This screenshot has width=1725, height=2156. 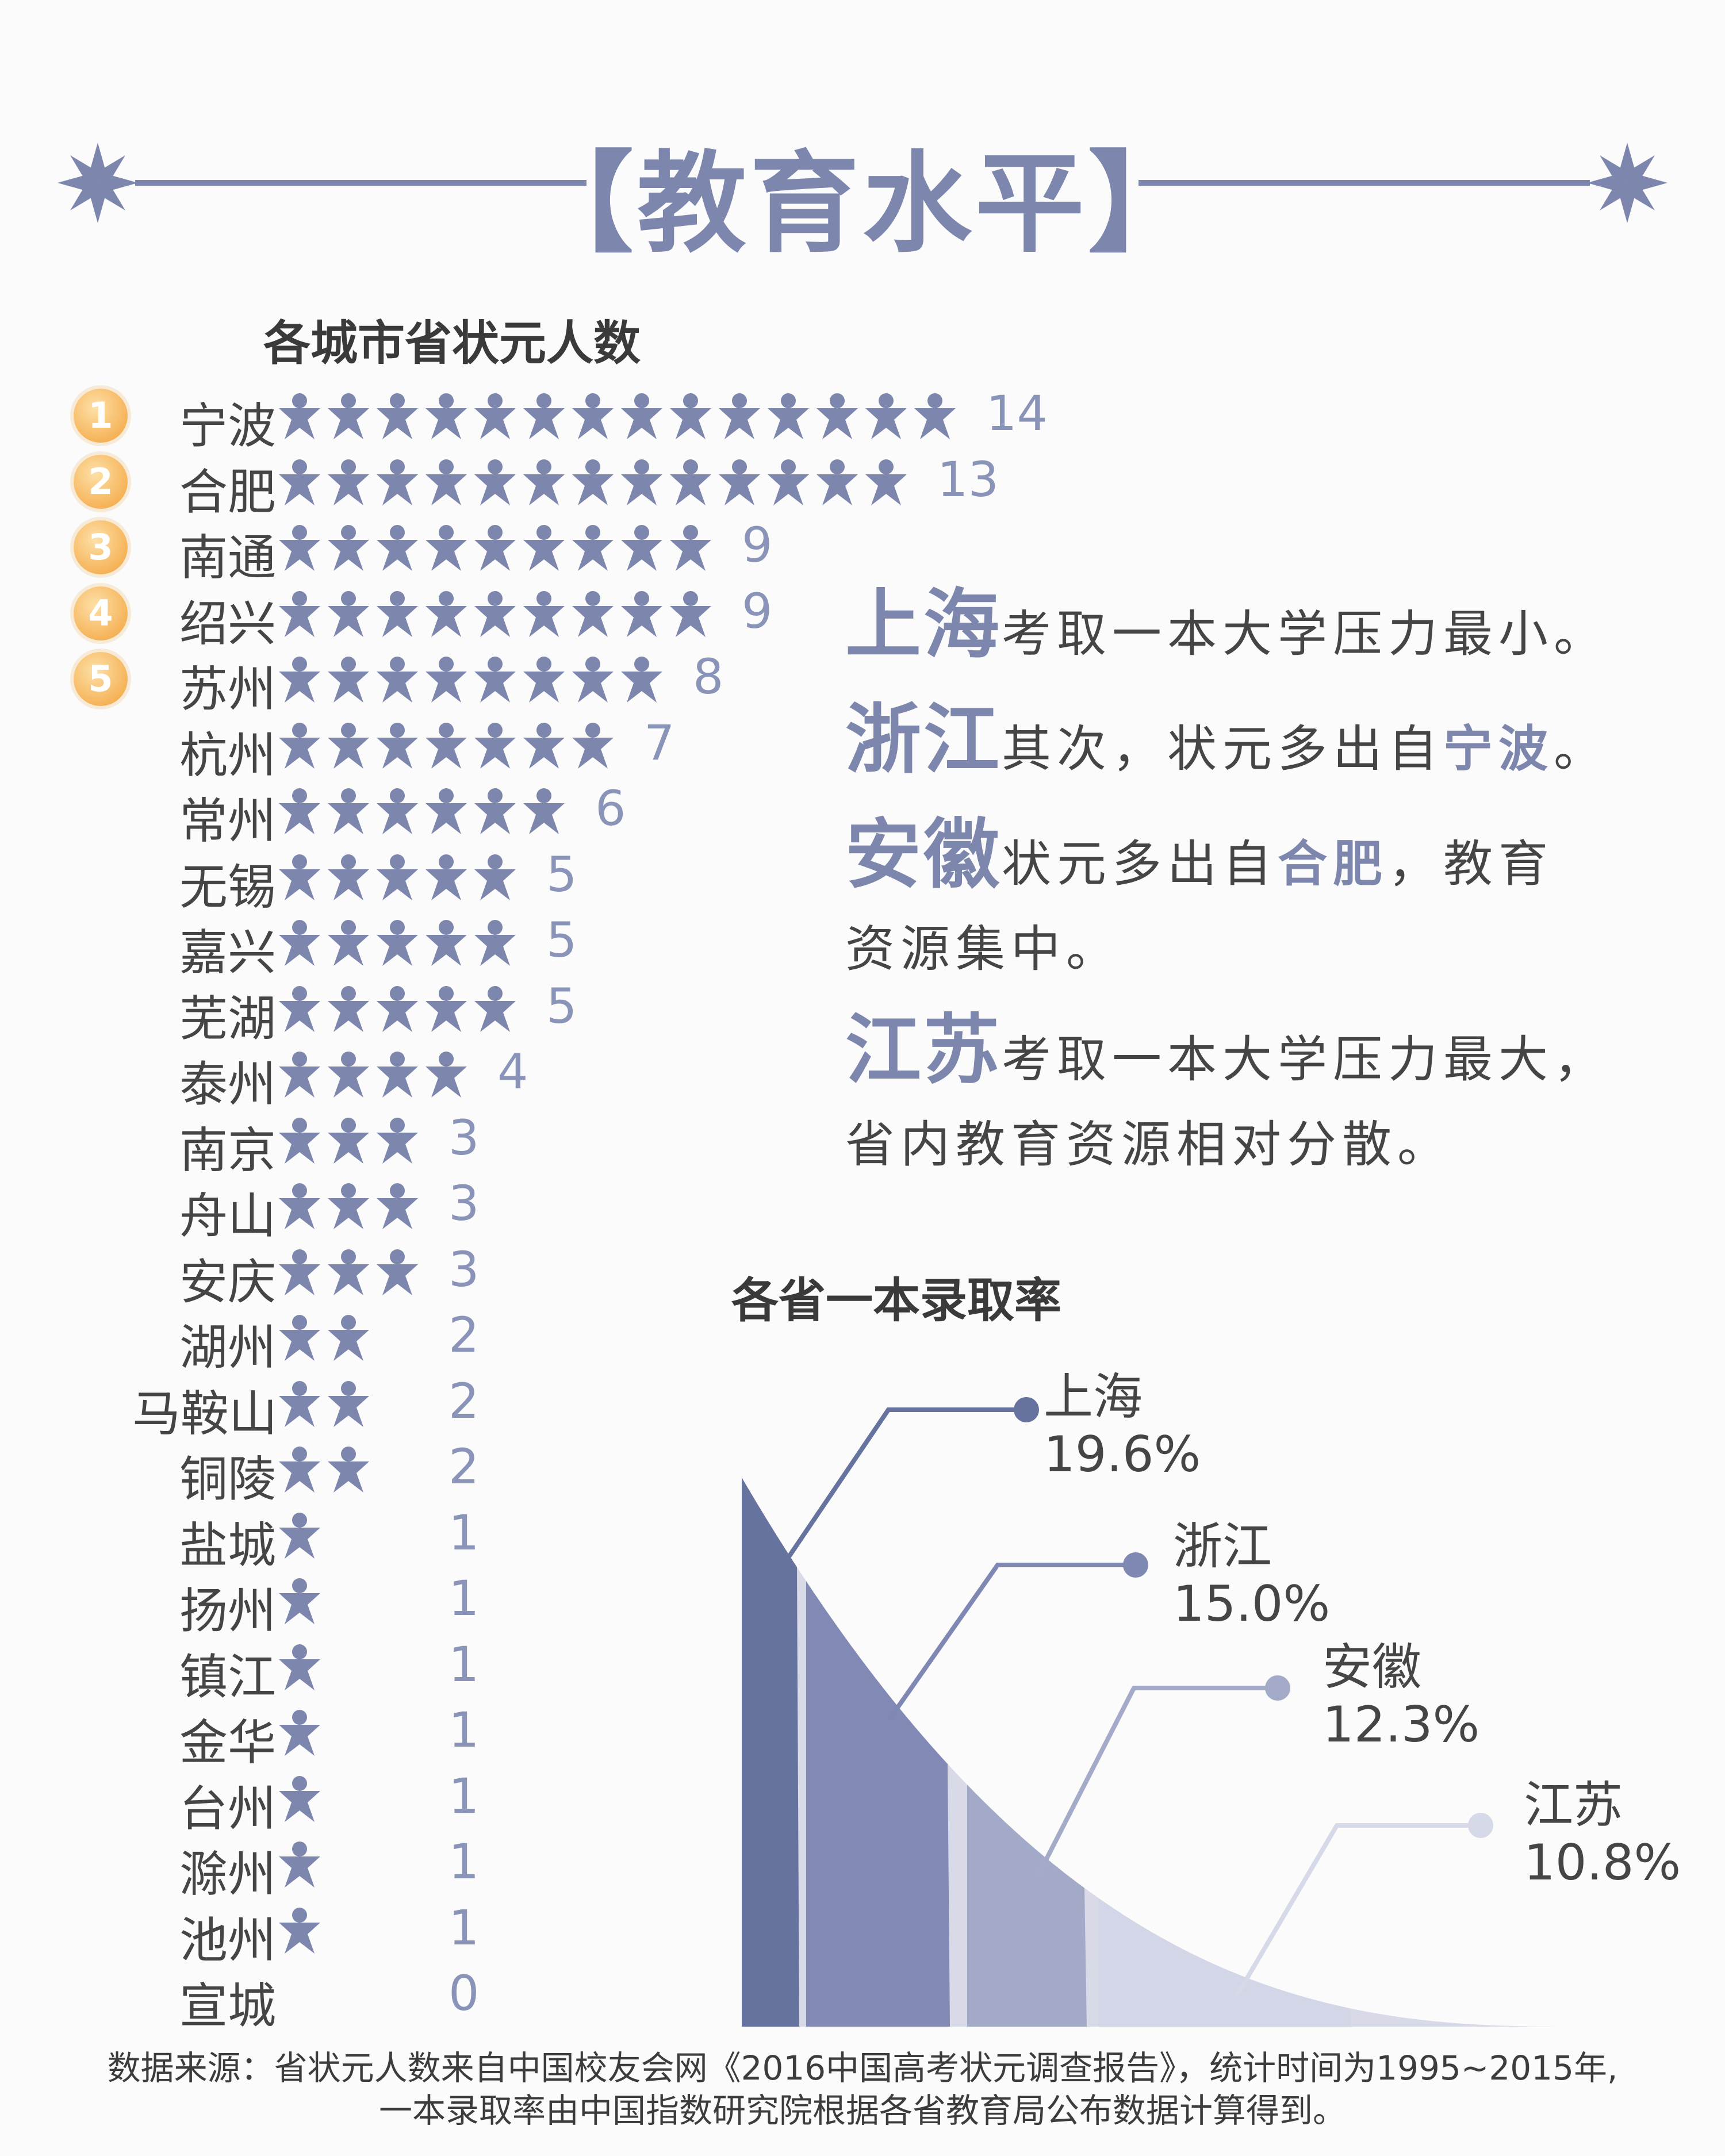 I want to click on province-label: 上海, so click(x=1093, y=1397).